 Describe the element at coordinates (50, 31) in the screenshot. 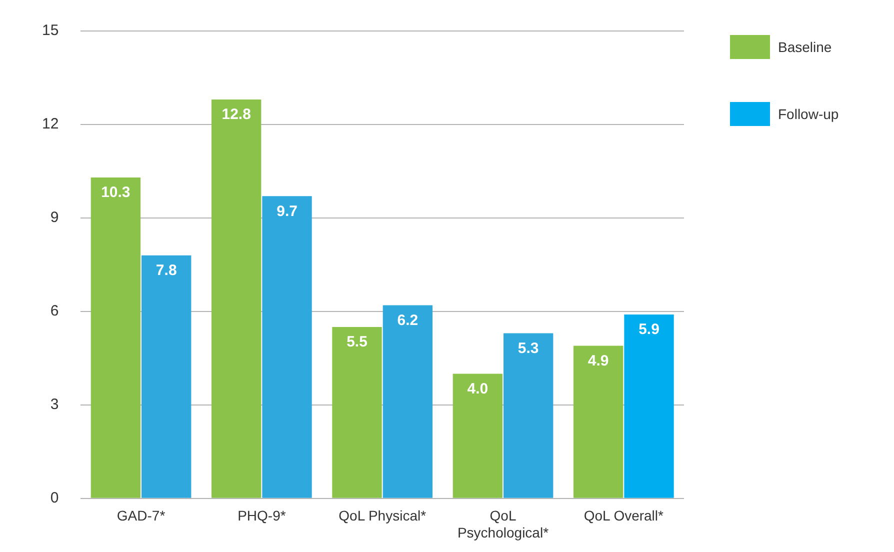

I see `y-tick-label: 15` at that location.